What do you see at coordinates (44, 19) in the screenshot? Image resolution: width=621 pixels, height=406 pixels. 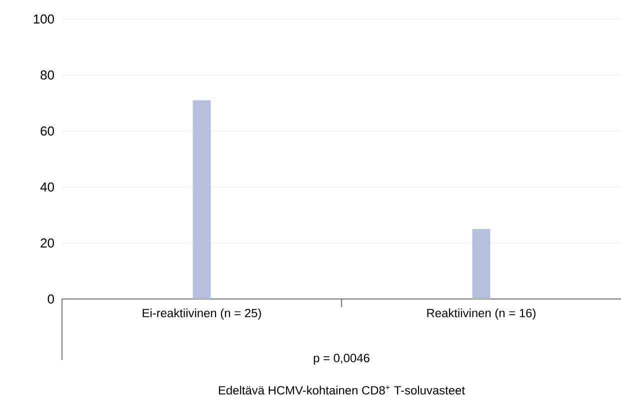 I see `y-tick-label: 100` at bounding box center [44, 19].